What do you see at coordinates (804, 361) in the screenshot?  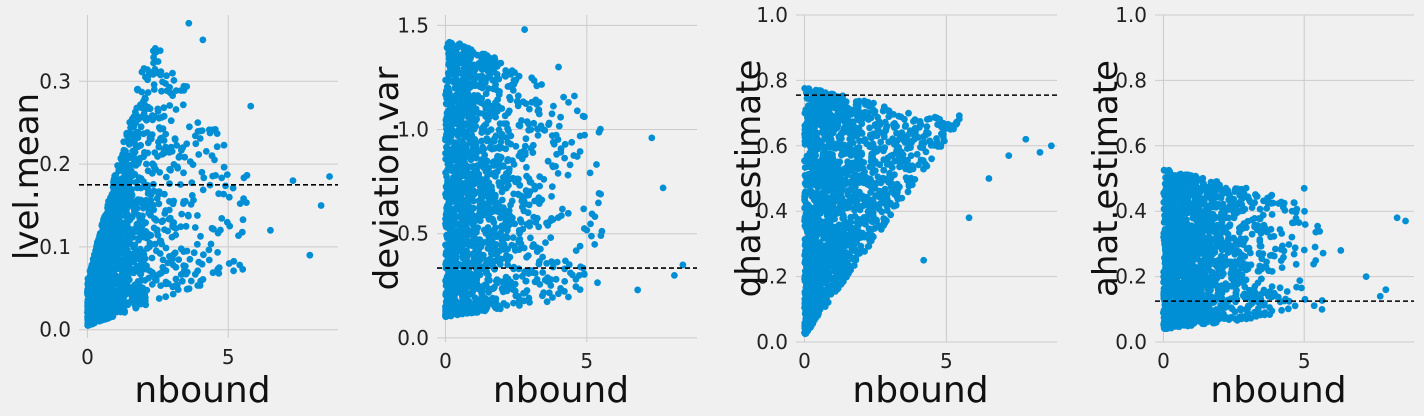 I see `x-tick-label: 0` at bounding box center [804, 361].